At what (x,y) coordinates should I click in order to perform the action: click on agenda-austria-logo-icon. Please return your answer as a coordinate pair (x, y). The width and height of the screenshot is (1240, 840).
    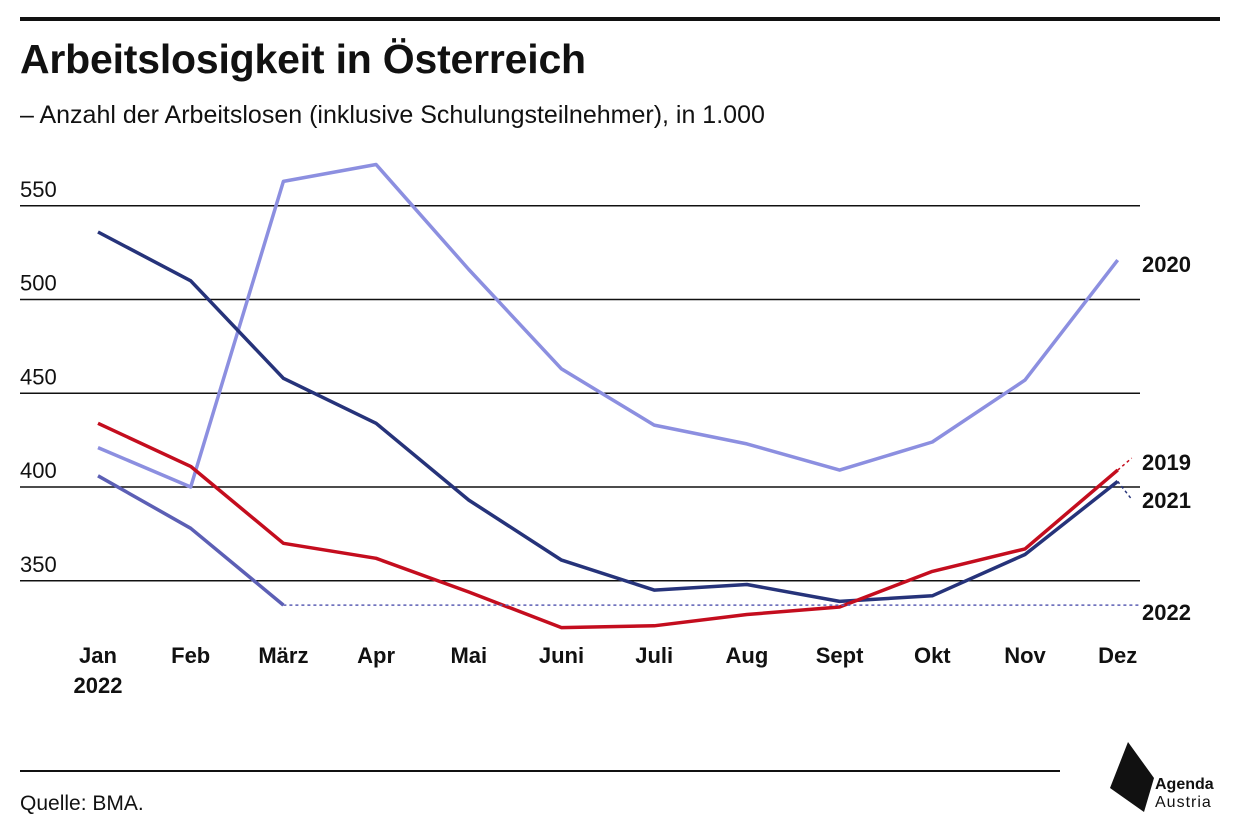
    Looking at the image, I should click on (1132, 777).